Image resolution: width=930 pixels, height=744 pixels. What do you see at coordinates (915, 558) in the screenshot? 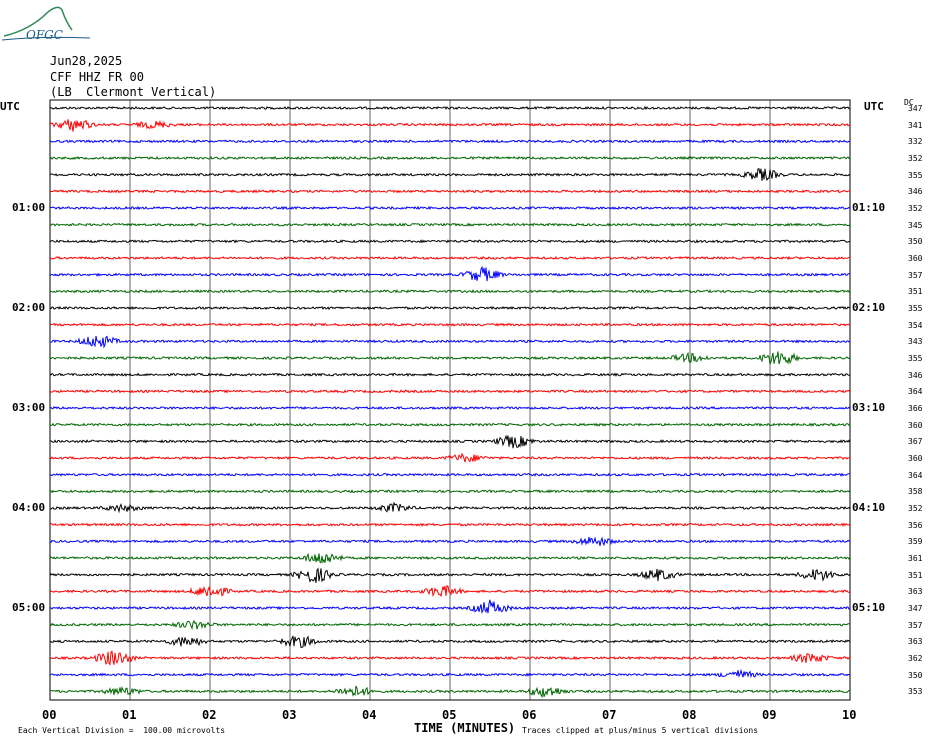
I see `dc-offset-label: 361` at bounding box center [915, 558].